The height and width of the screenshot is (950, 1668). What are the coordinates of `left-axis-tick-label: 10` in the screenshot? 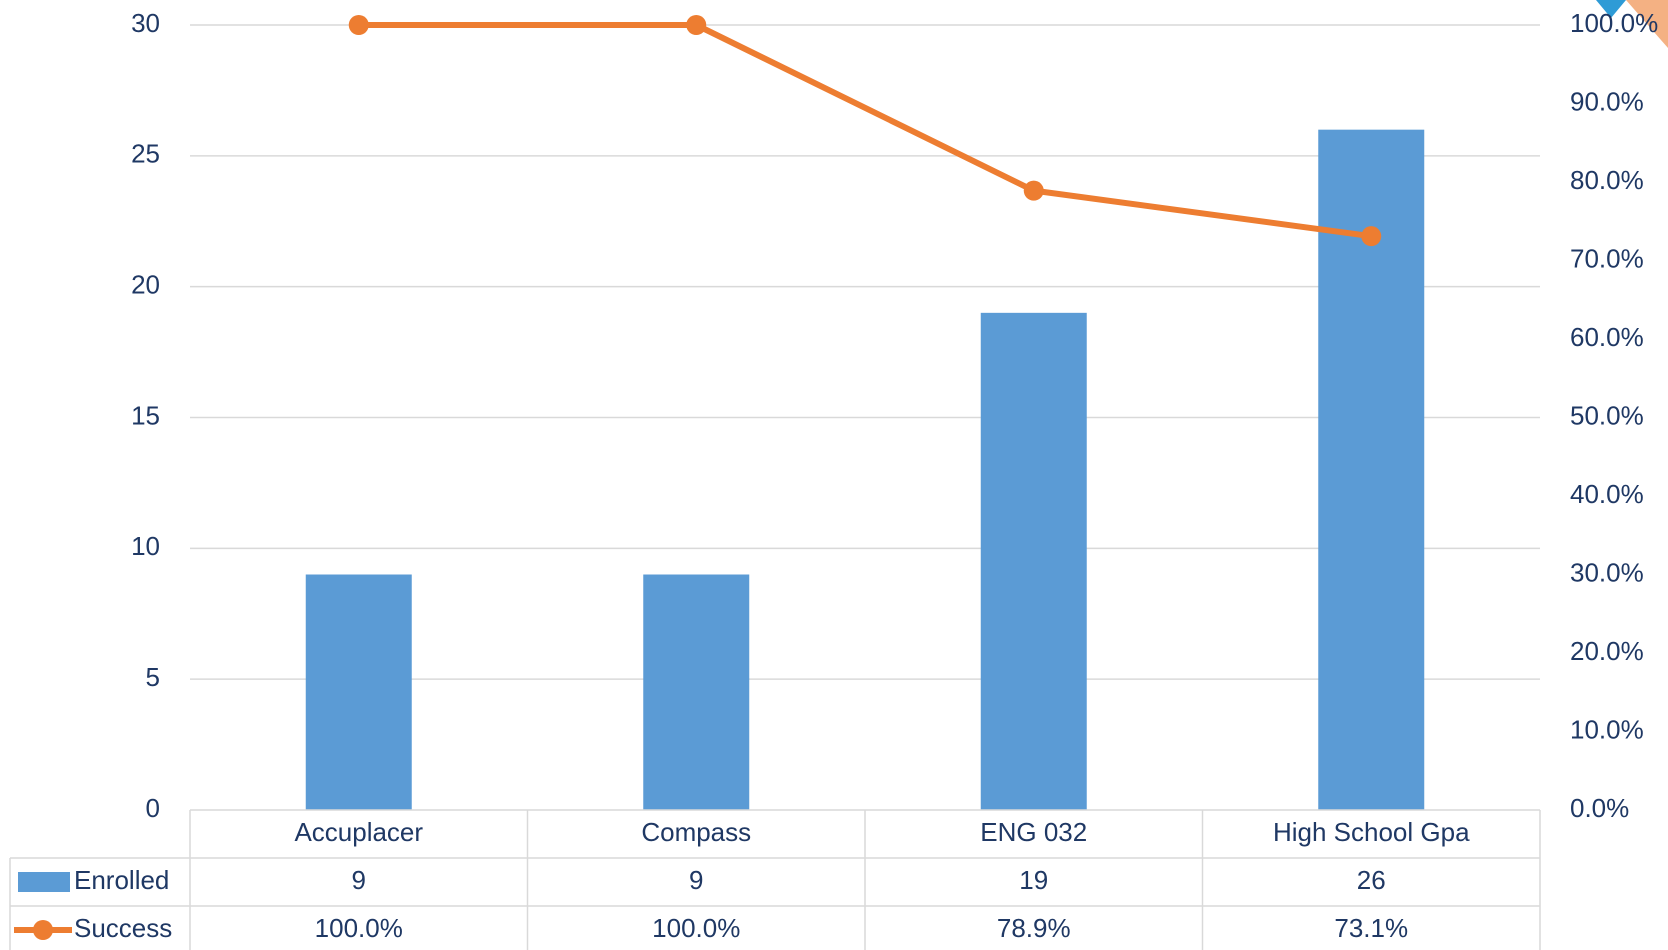 It's located at (145, 546).